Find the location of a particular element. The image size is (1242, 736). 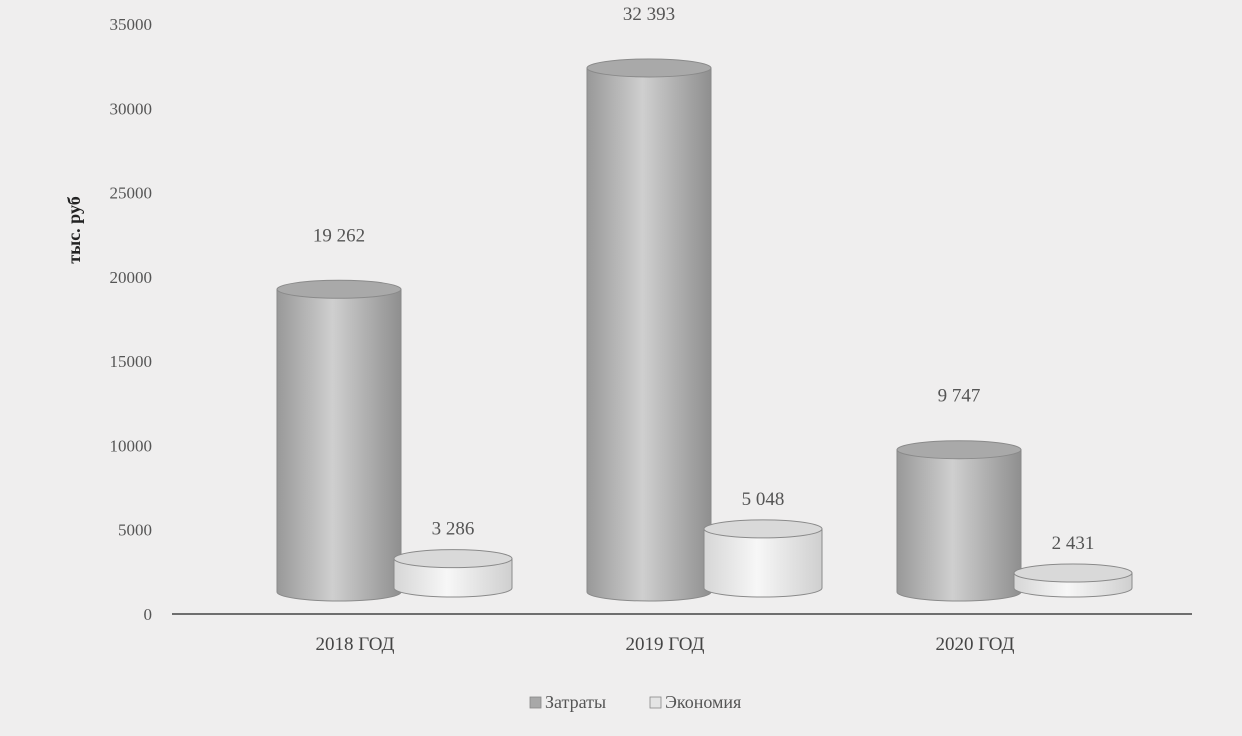

category-label-0: 2018 ГОД is located at coordinates (355, 644).